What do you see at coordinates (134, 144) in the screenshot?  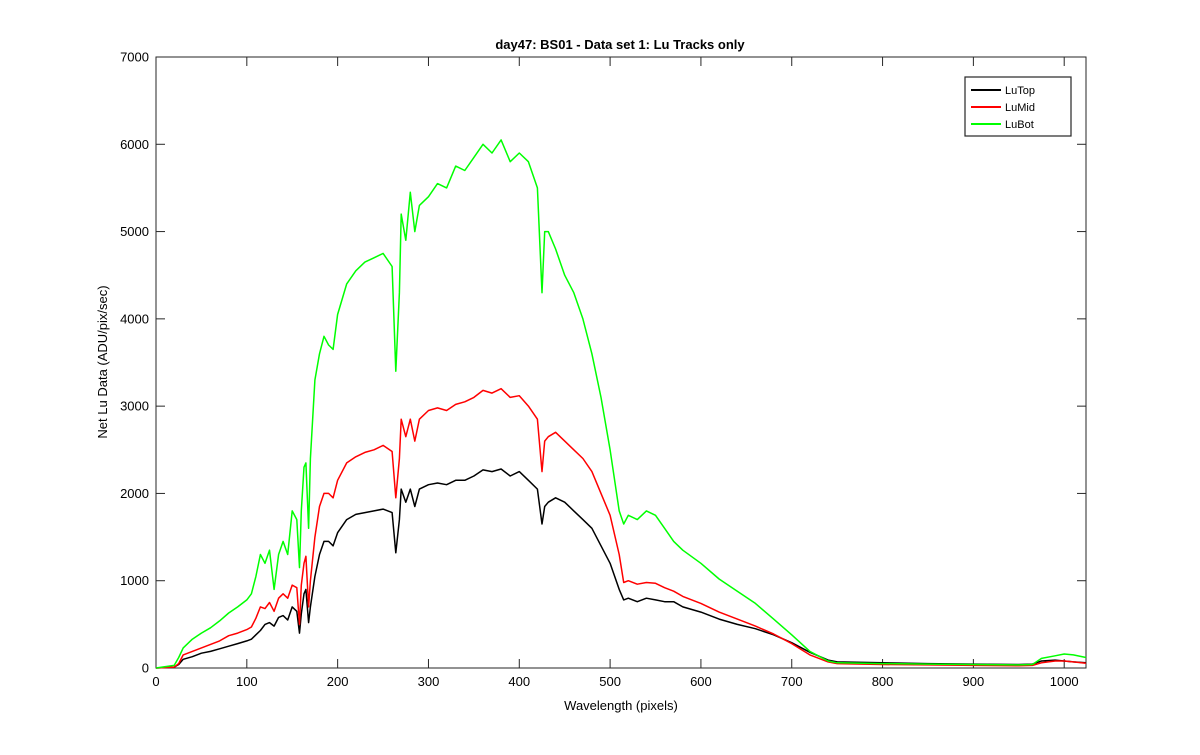 I see `y-tick-label: 6000` at bounding box center [134, 144].